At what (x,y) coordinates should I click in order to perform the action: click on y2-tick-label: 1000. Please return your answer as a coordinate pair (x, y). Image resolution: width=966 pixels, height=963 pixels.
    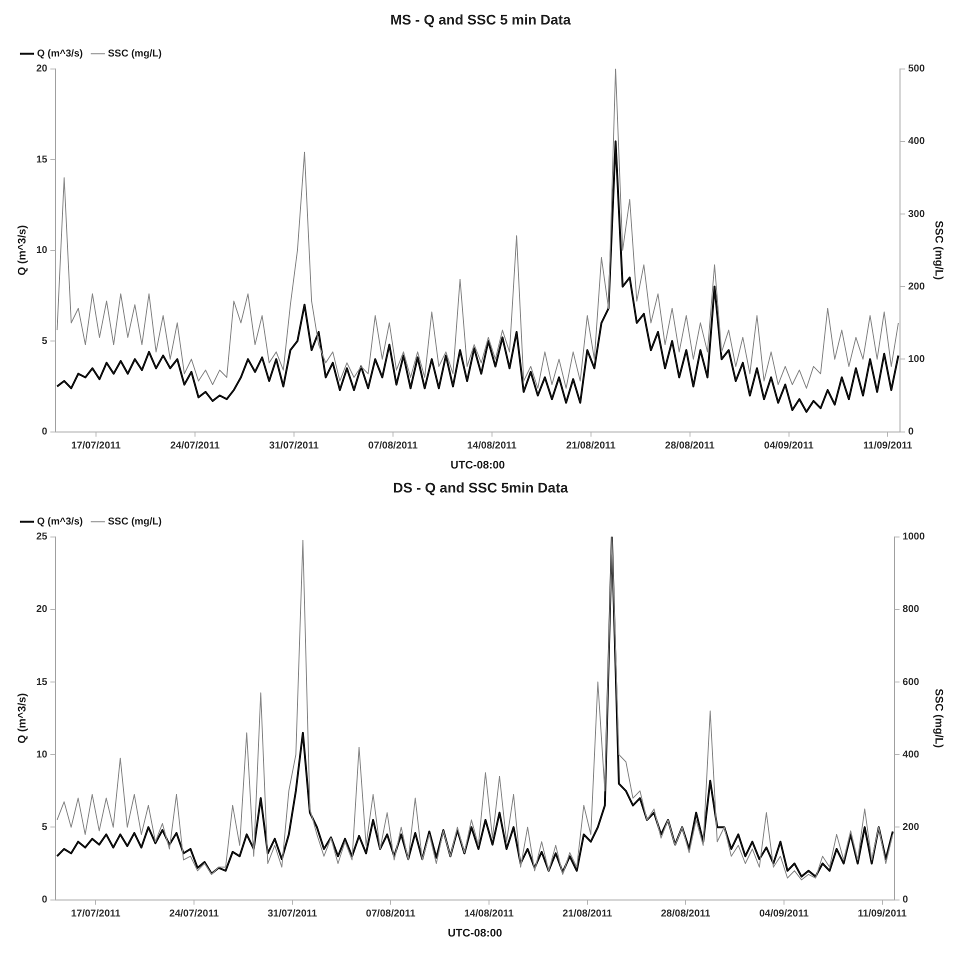
    Looking at the image, I should click on (914, 537).